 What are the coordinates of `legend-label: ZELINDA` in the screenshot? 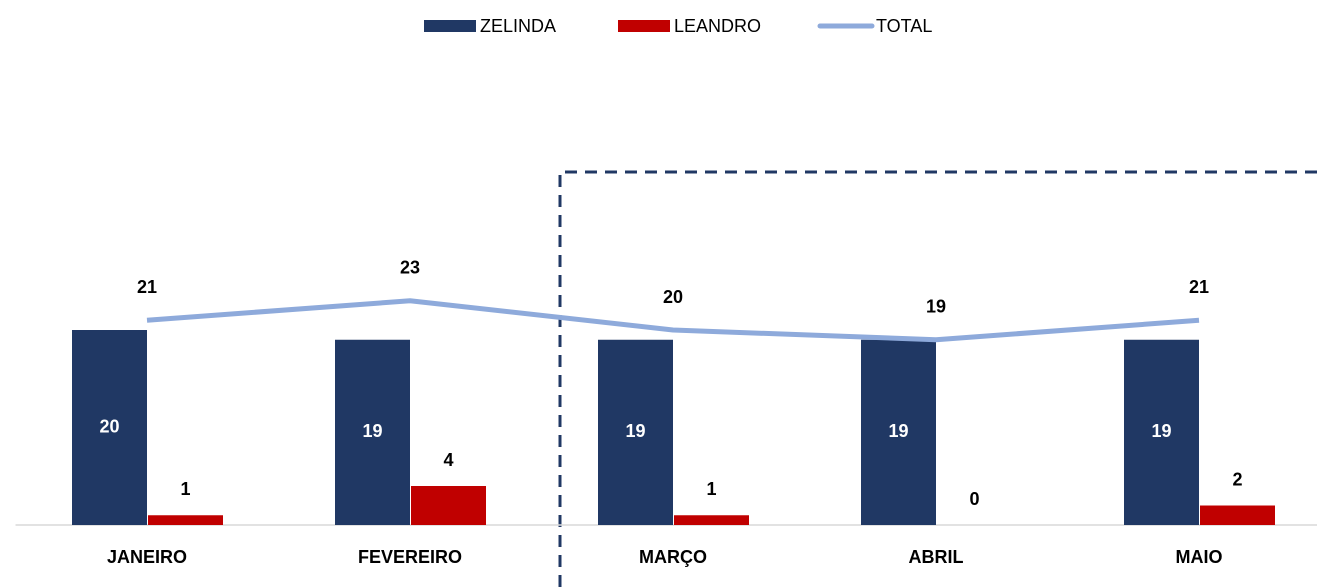 It's located at (518, 26).